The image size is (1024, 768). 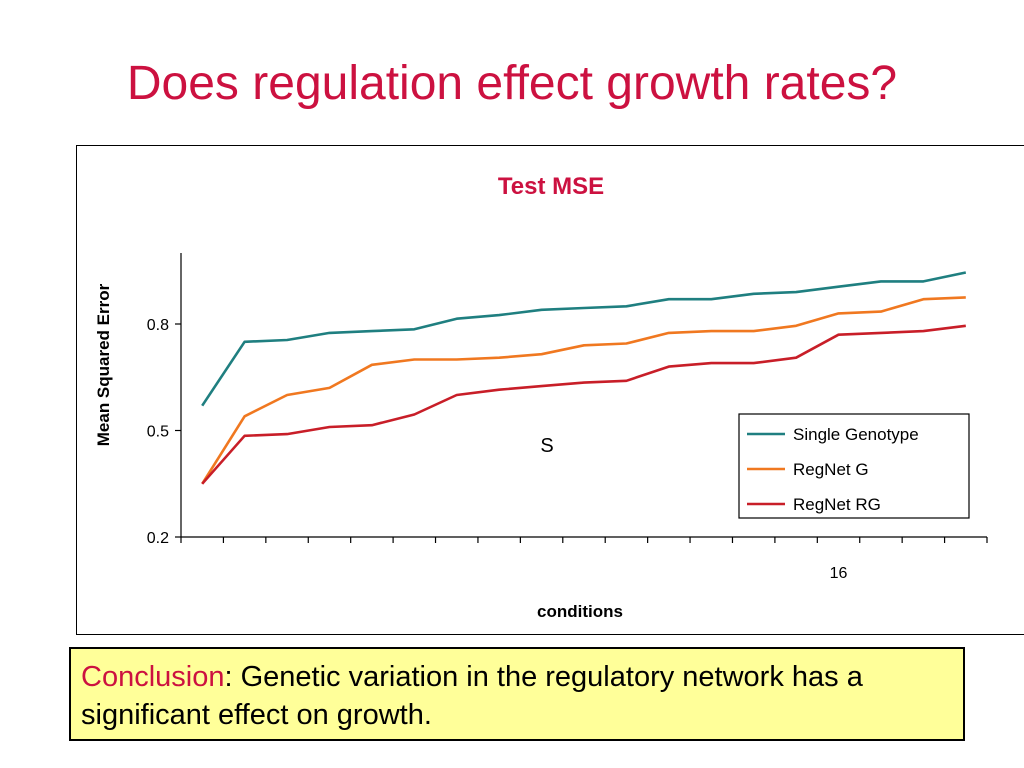 What do you see at coordinates (512, 83) in the screenshot?
I see `slide-title: Does regulation effect growth rates?` at bounding box center [512, 83].